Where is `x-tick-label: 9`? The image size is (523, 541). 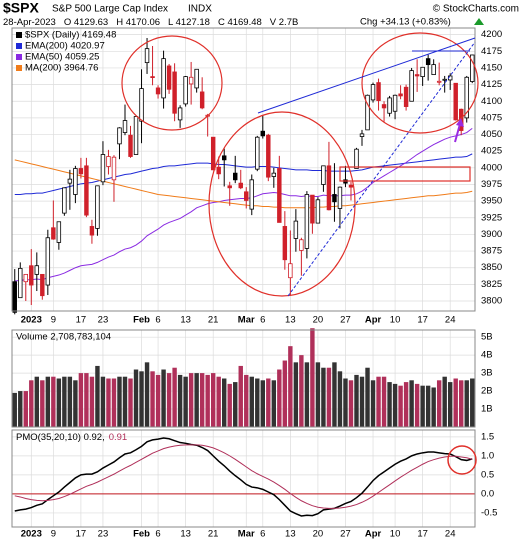 x-tick-label: 9 is located at coordinates (53, 534).